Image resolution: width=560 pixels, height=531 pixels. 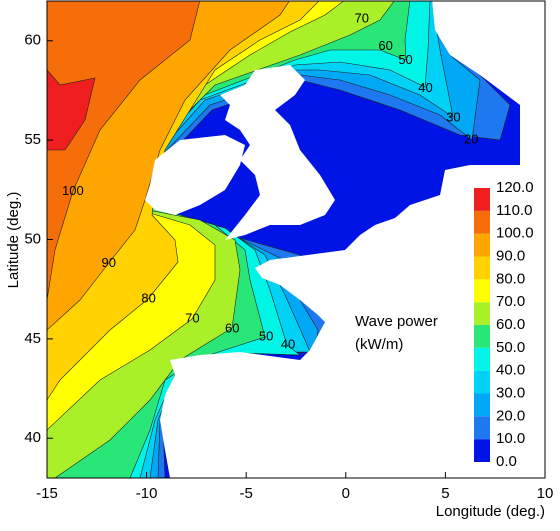 What do you see at coordinates (109, 262) in the screenshot?
I see `contour-label: 90` at bounding box center [109, 262].